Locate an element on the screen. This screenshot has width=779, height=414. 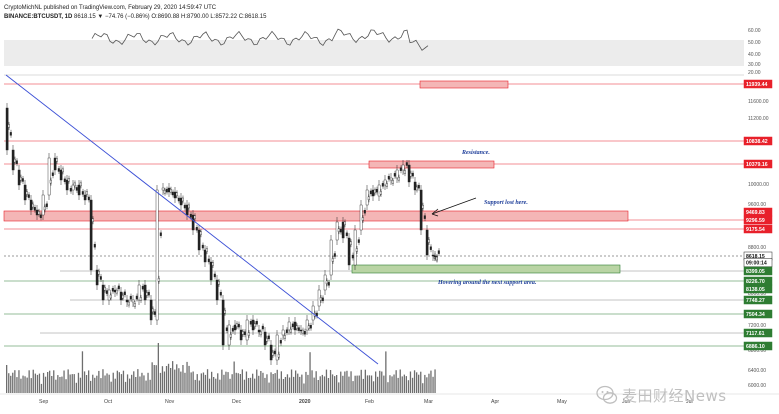
watermark: 麦田财经News is located at coordinates (661, 395).